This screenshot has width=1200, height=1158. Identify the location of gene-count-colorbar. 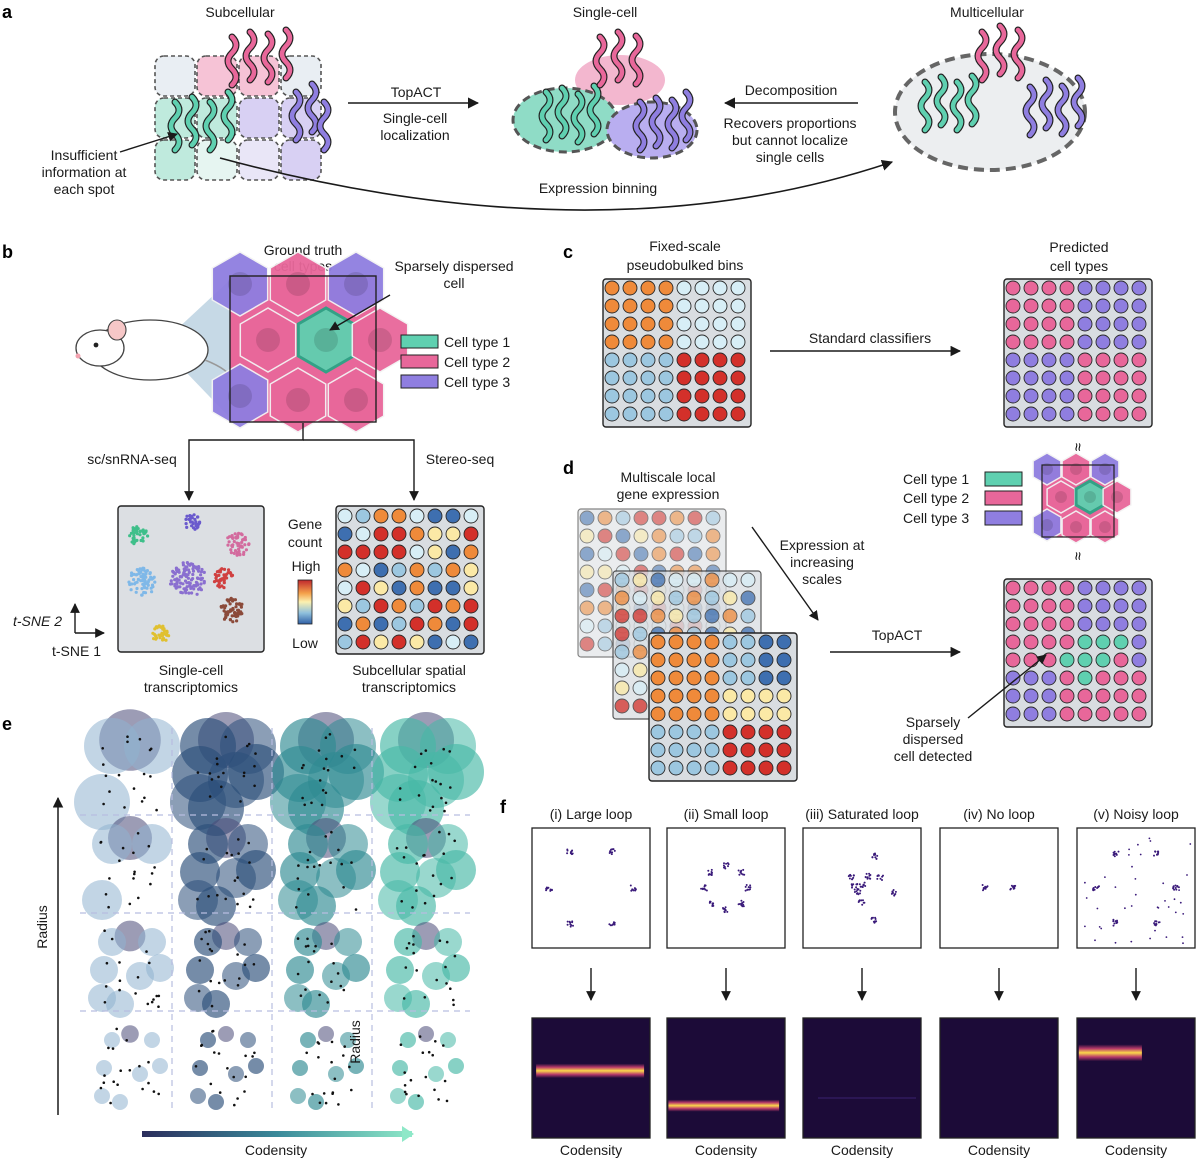
(305, 602).